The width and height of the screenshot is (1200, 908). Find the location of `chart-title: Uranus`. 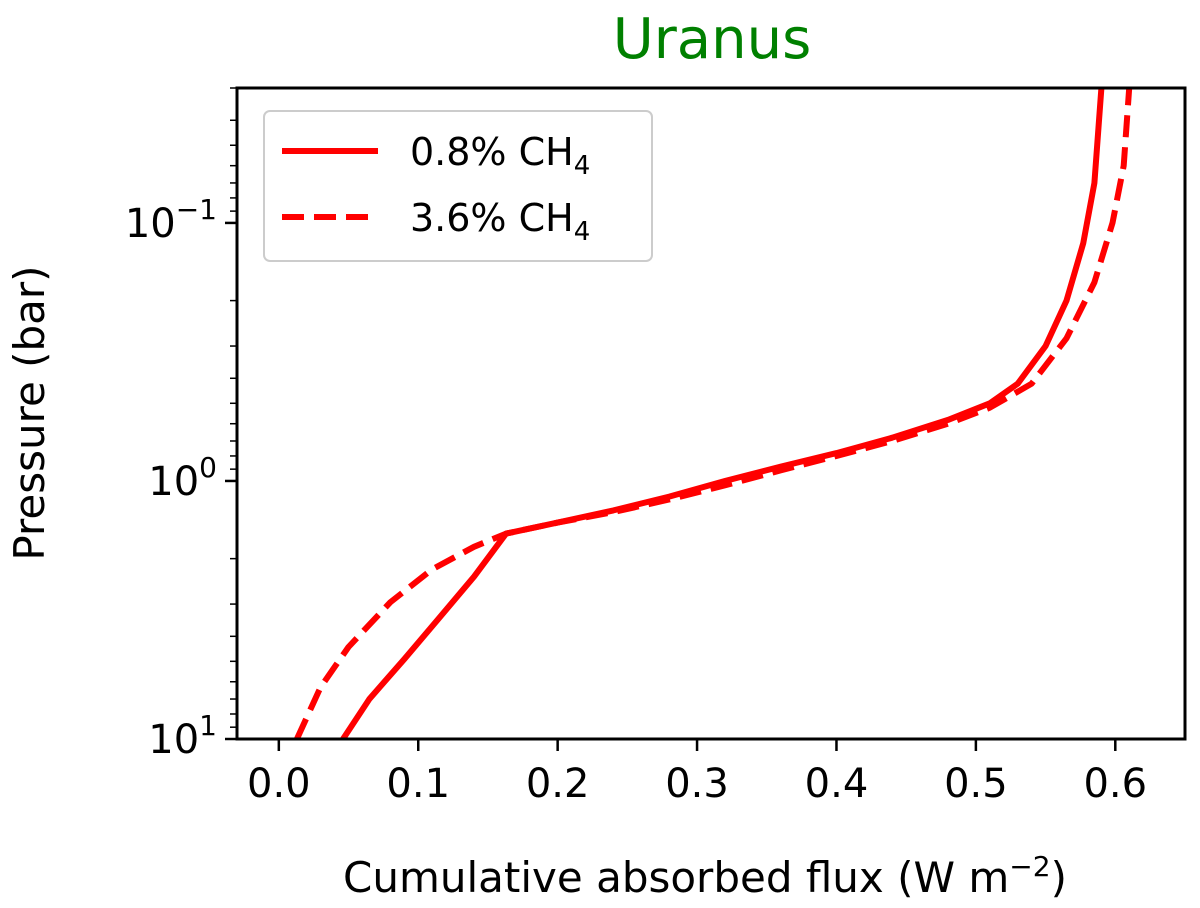

chart-title: Uranus is located at coordinates (712, 39).